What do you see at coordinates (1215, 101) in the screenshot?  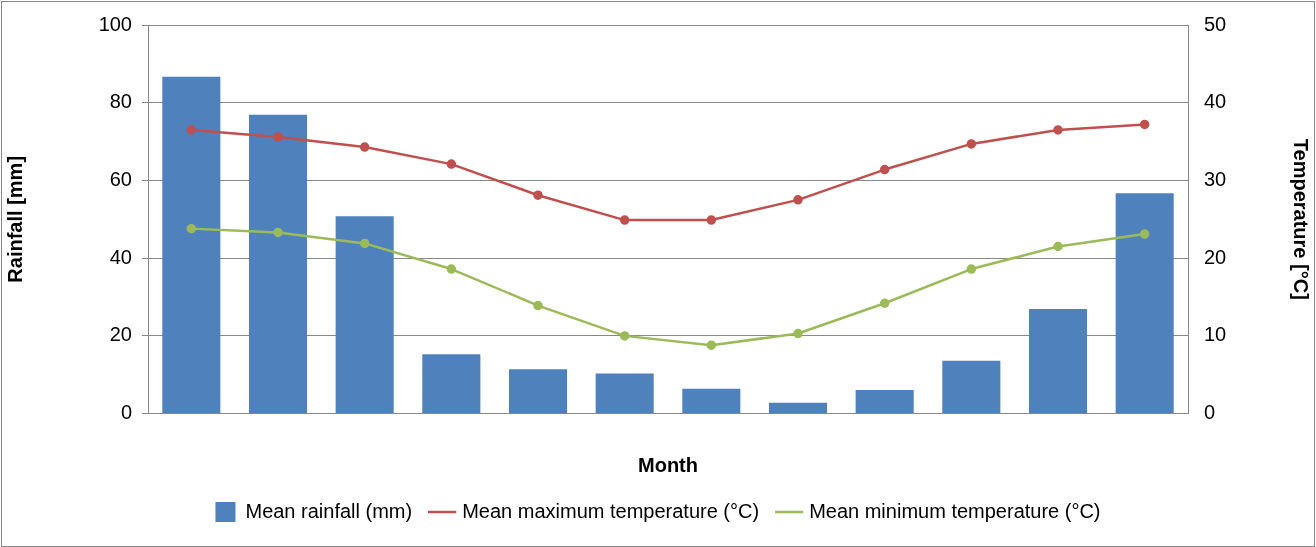 I see `y2-tick-label: 40` at bounding box center [1215, 101].